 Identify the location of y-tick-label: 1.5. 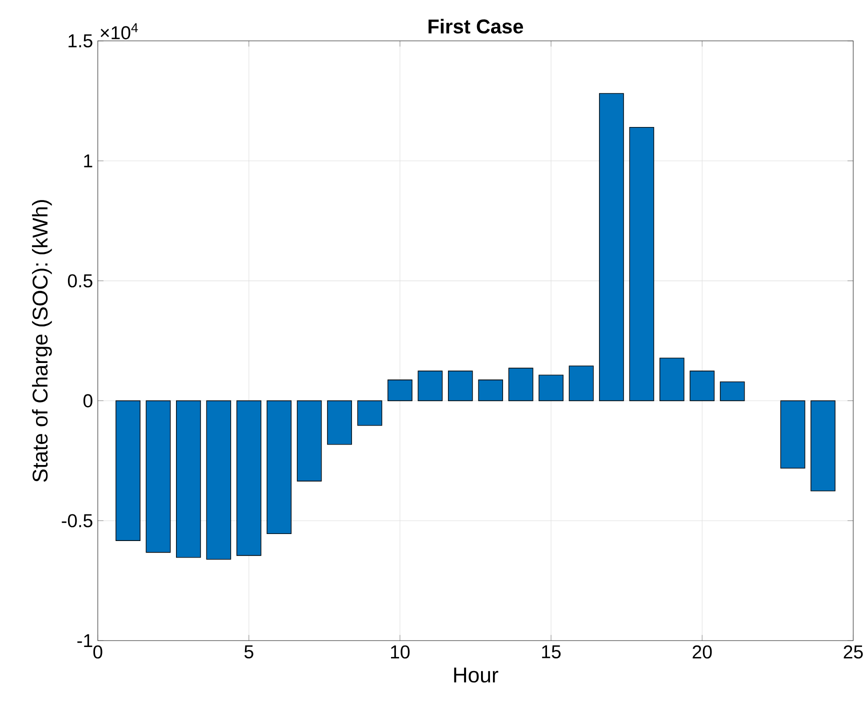
(80, 41).